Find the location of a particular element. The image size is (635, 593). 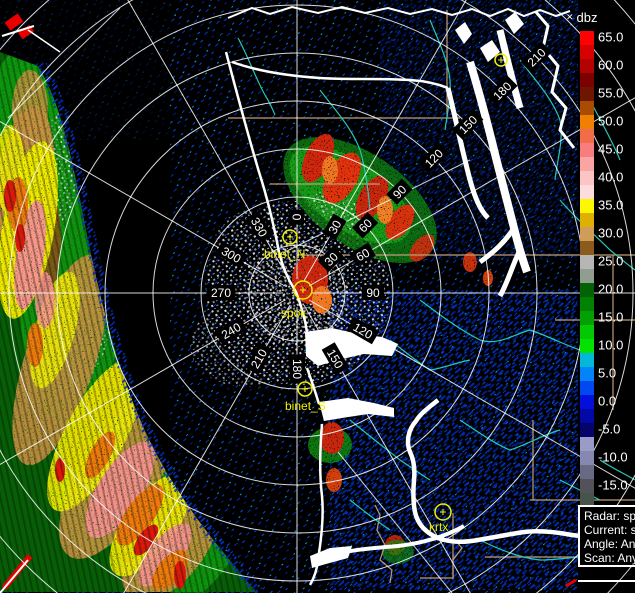

azimuth-label: 90 is located at coordinates (373, 292).